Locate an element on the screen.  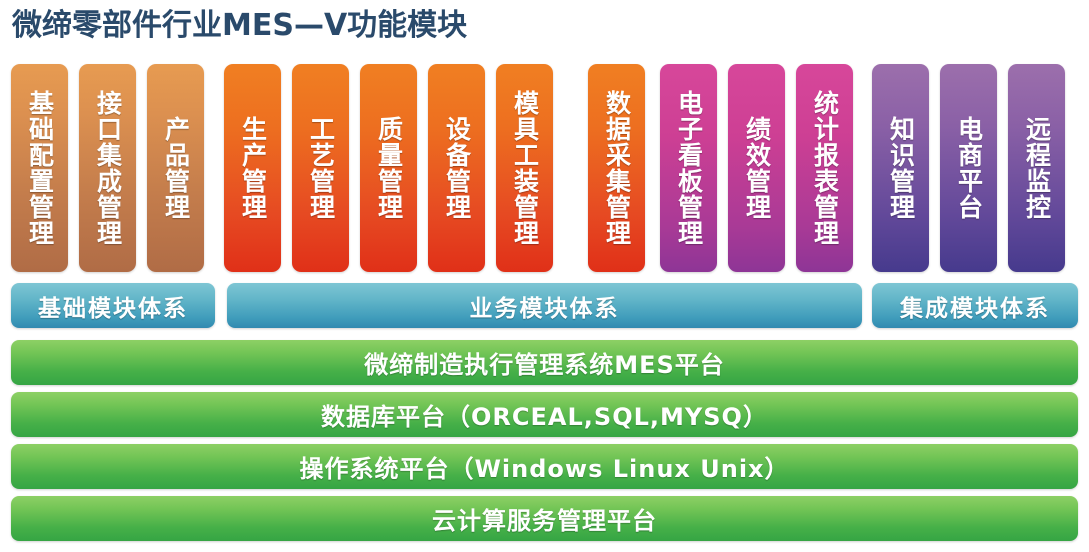
module-column: 电子看板管理 is located at coordinates (688, 168).